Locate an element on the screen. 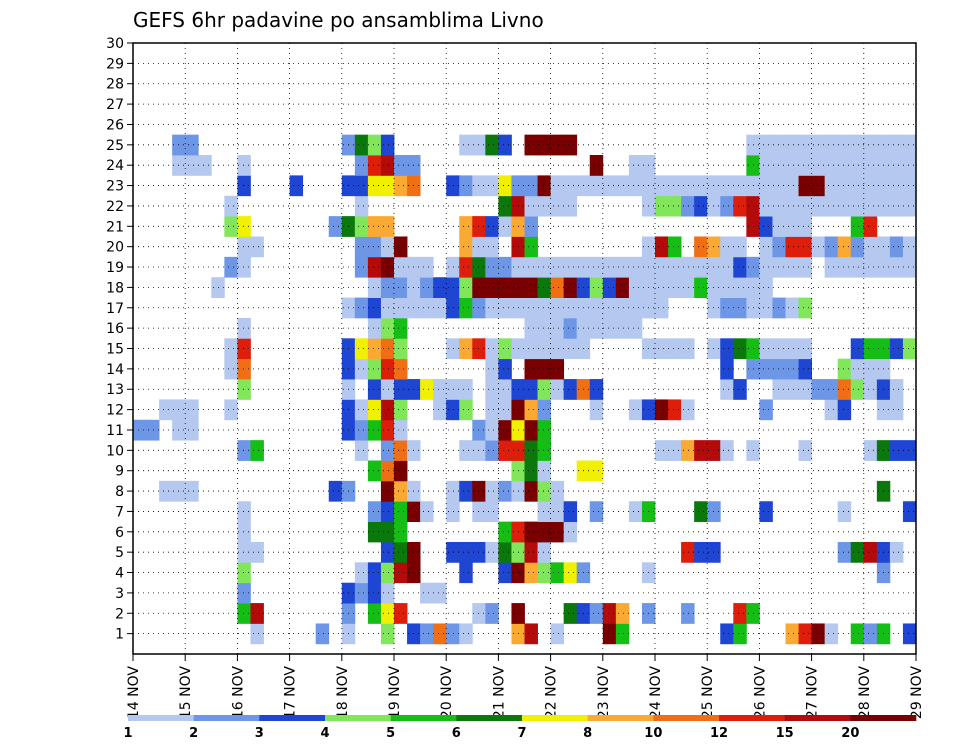  x-tick-label: 25 NOV is located at coordinates (708, 693).